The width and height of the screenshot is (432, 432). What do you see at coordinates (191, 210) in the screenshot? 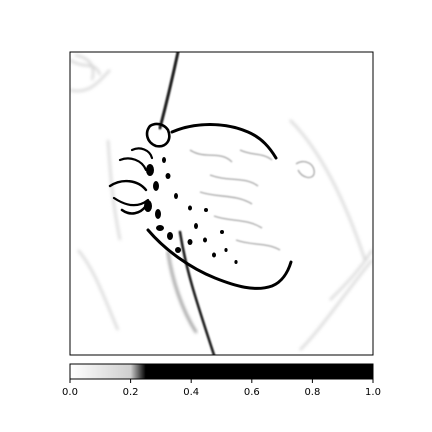
I see `seed-marks` at bounding box center [191, 210].